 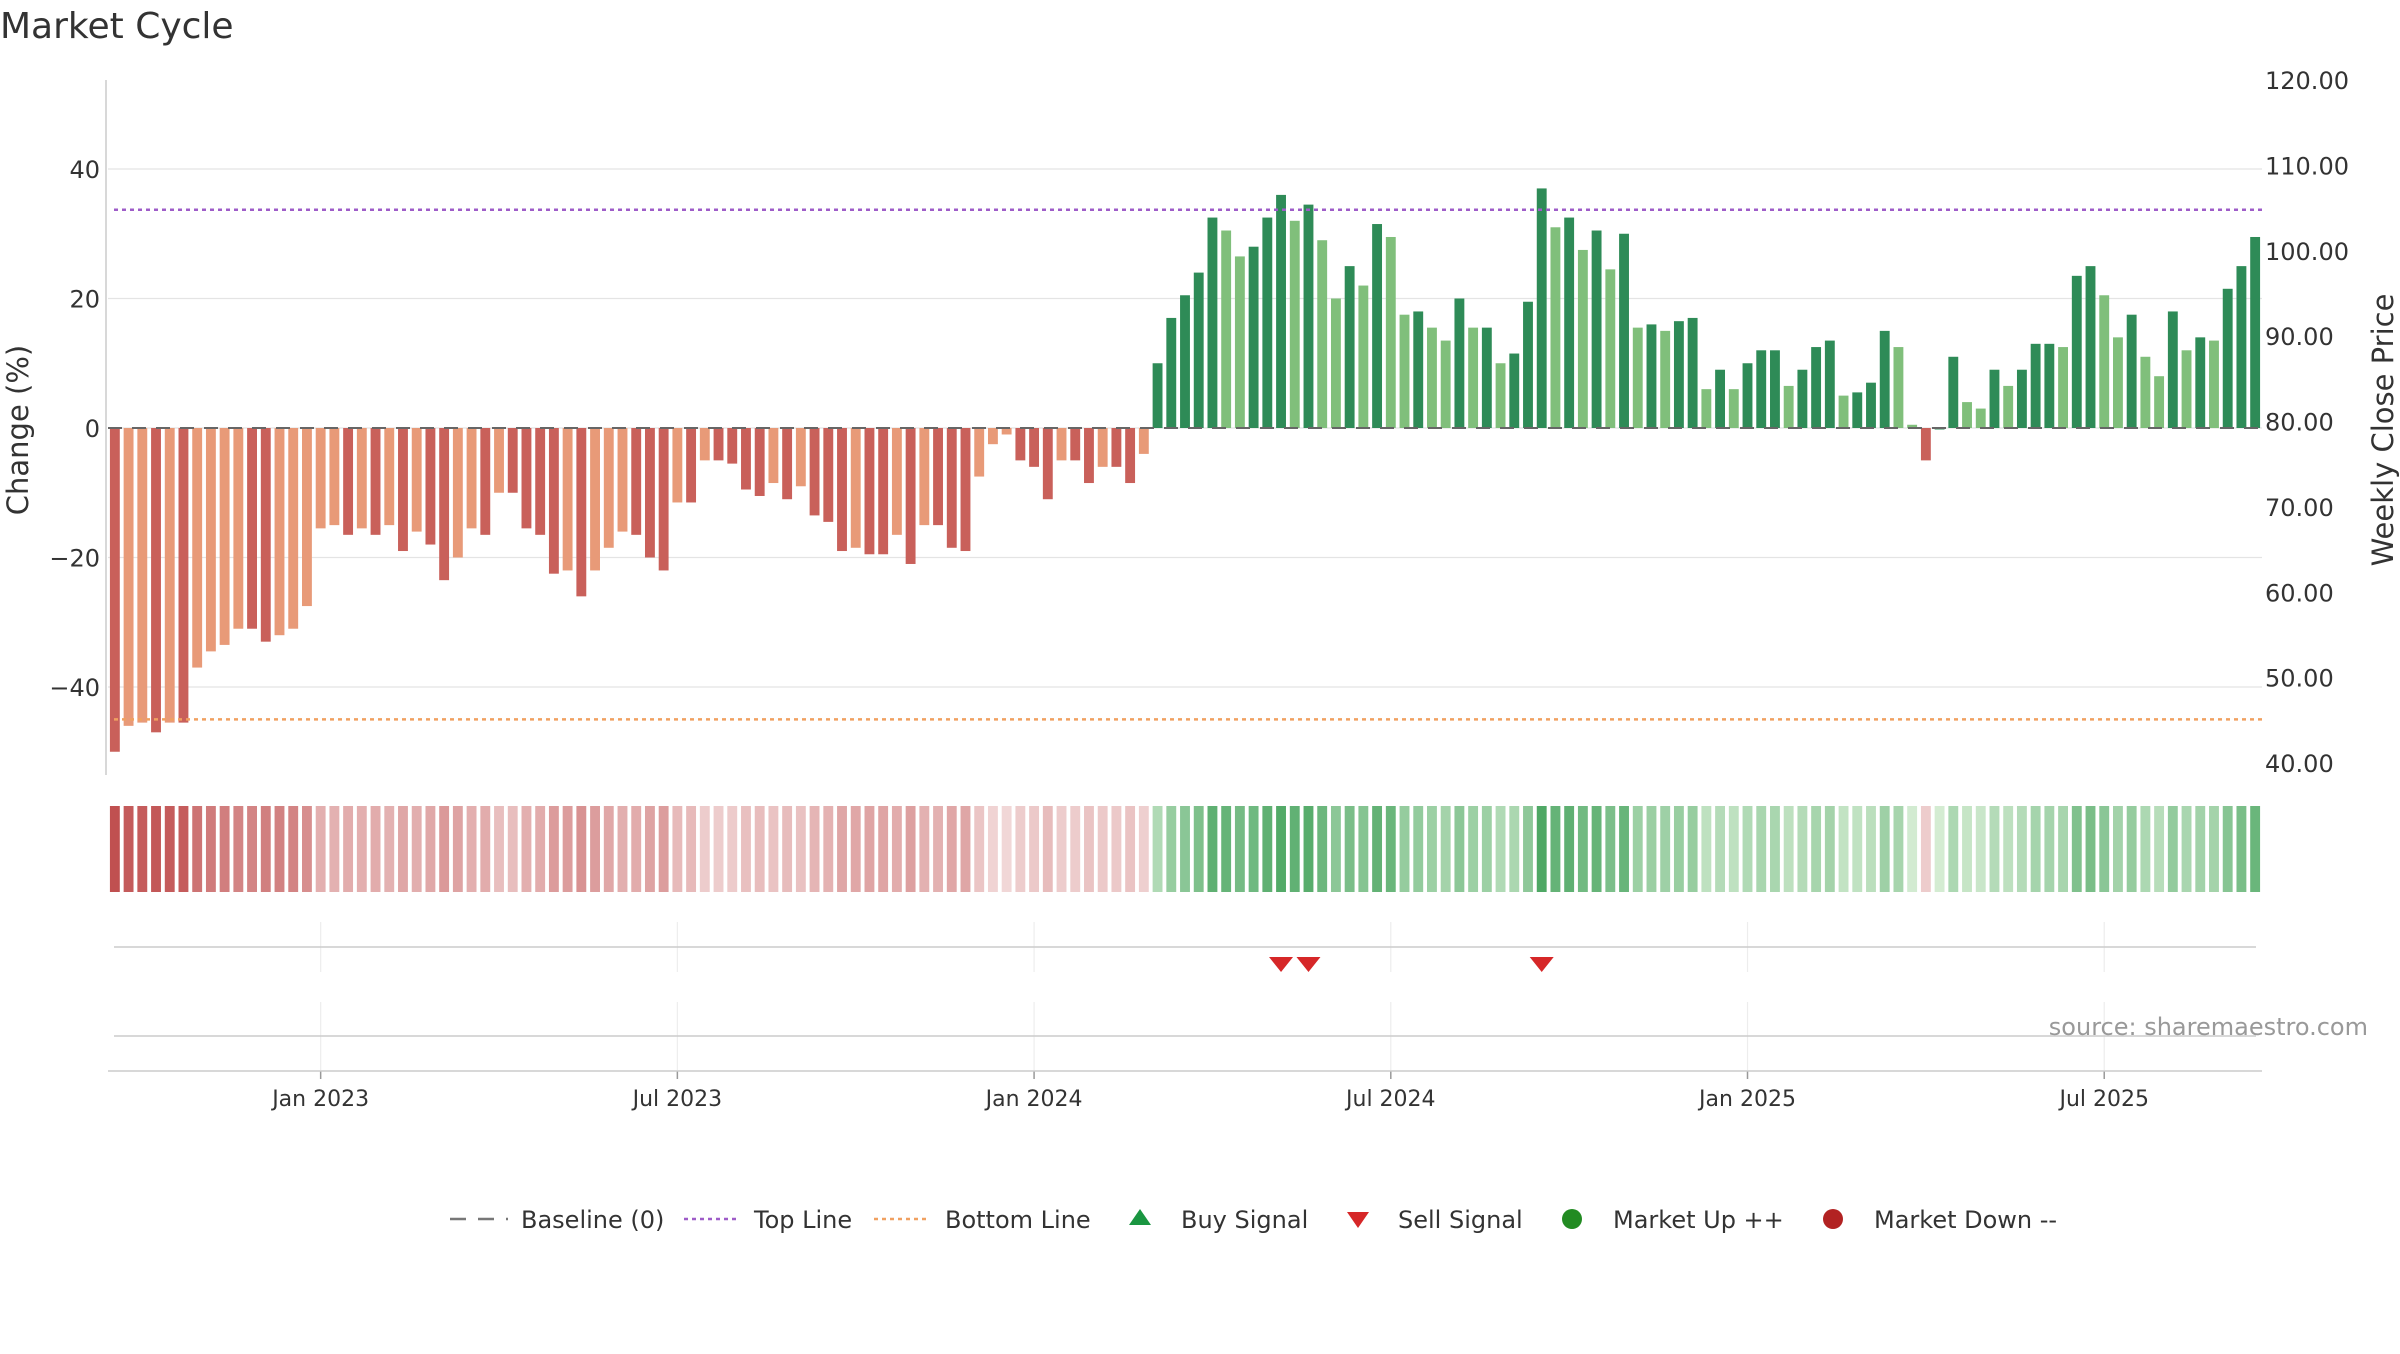 What do you see at coordinates (2299, 337) in the screenshot?
I see `y-right-tick-label: 90.00` at bounding box center [2299, 337].